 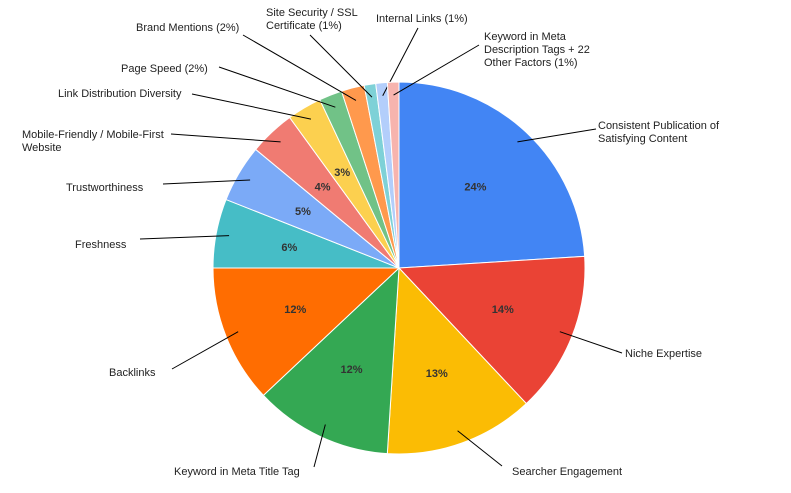 I want to click on slice-label-keyword-in-meta-title-tag: Keyword in Meta Title Tag, so click(x=237, y=472).